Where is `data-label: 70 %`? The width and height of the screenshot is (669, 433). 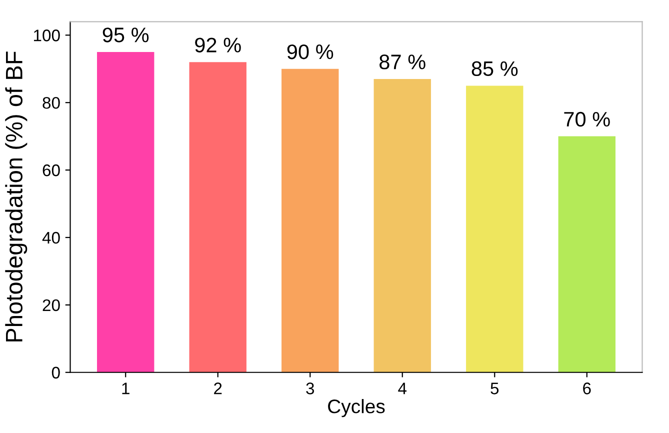 data-label: 70 % is located at coordinates (587, 119).